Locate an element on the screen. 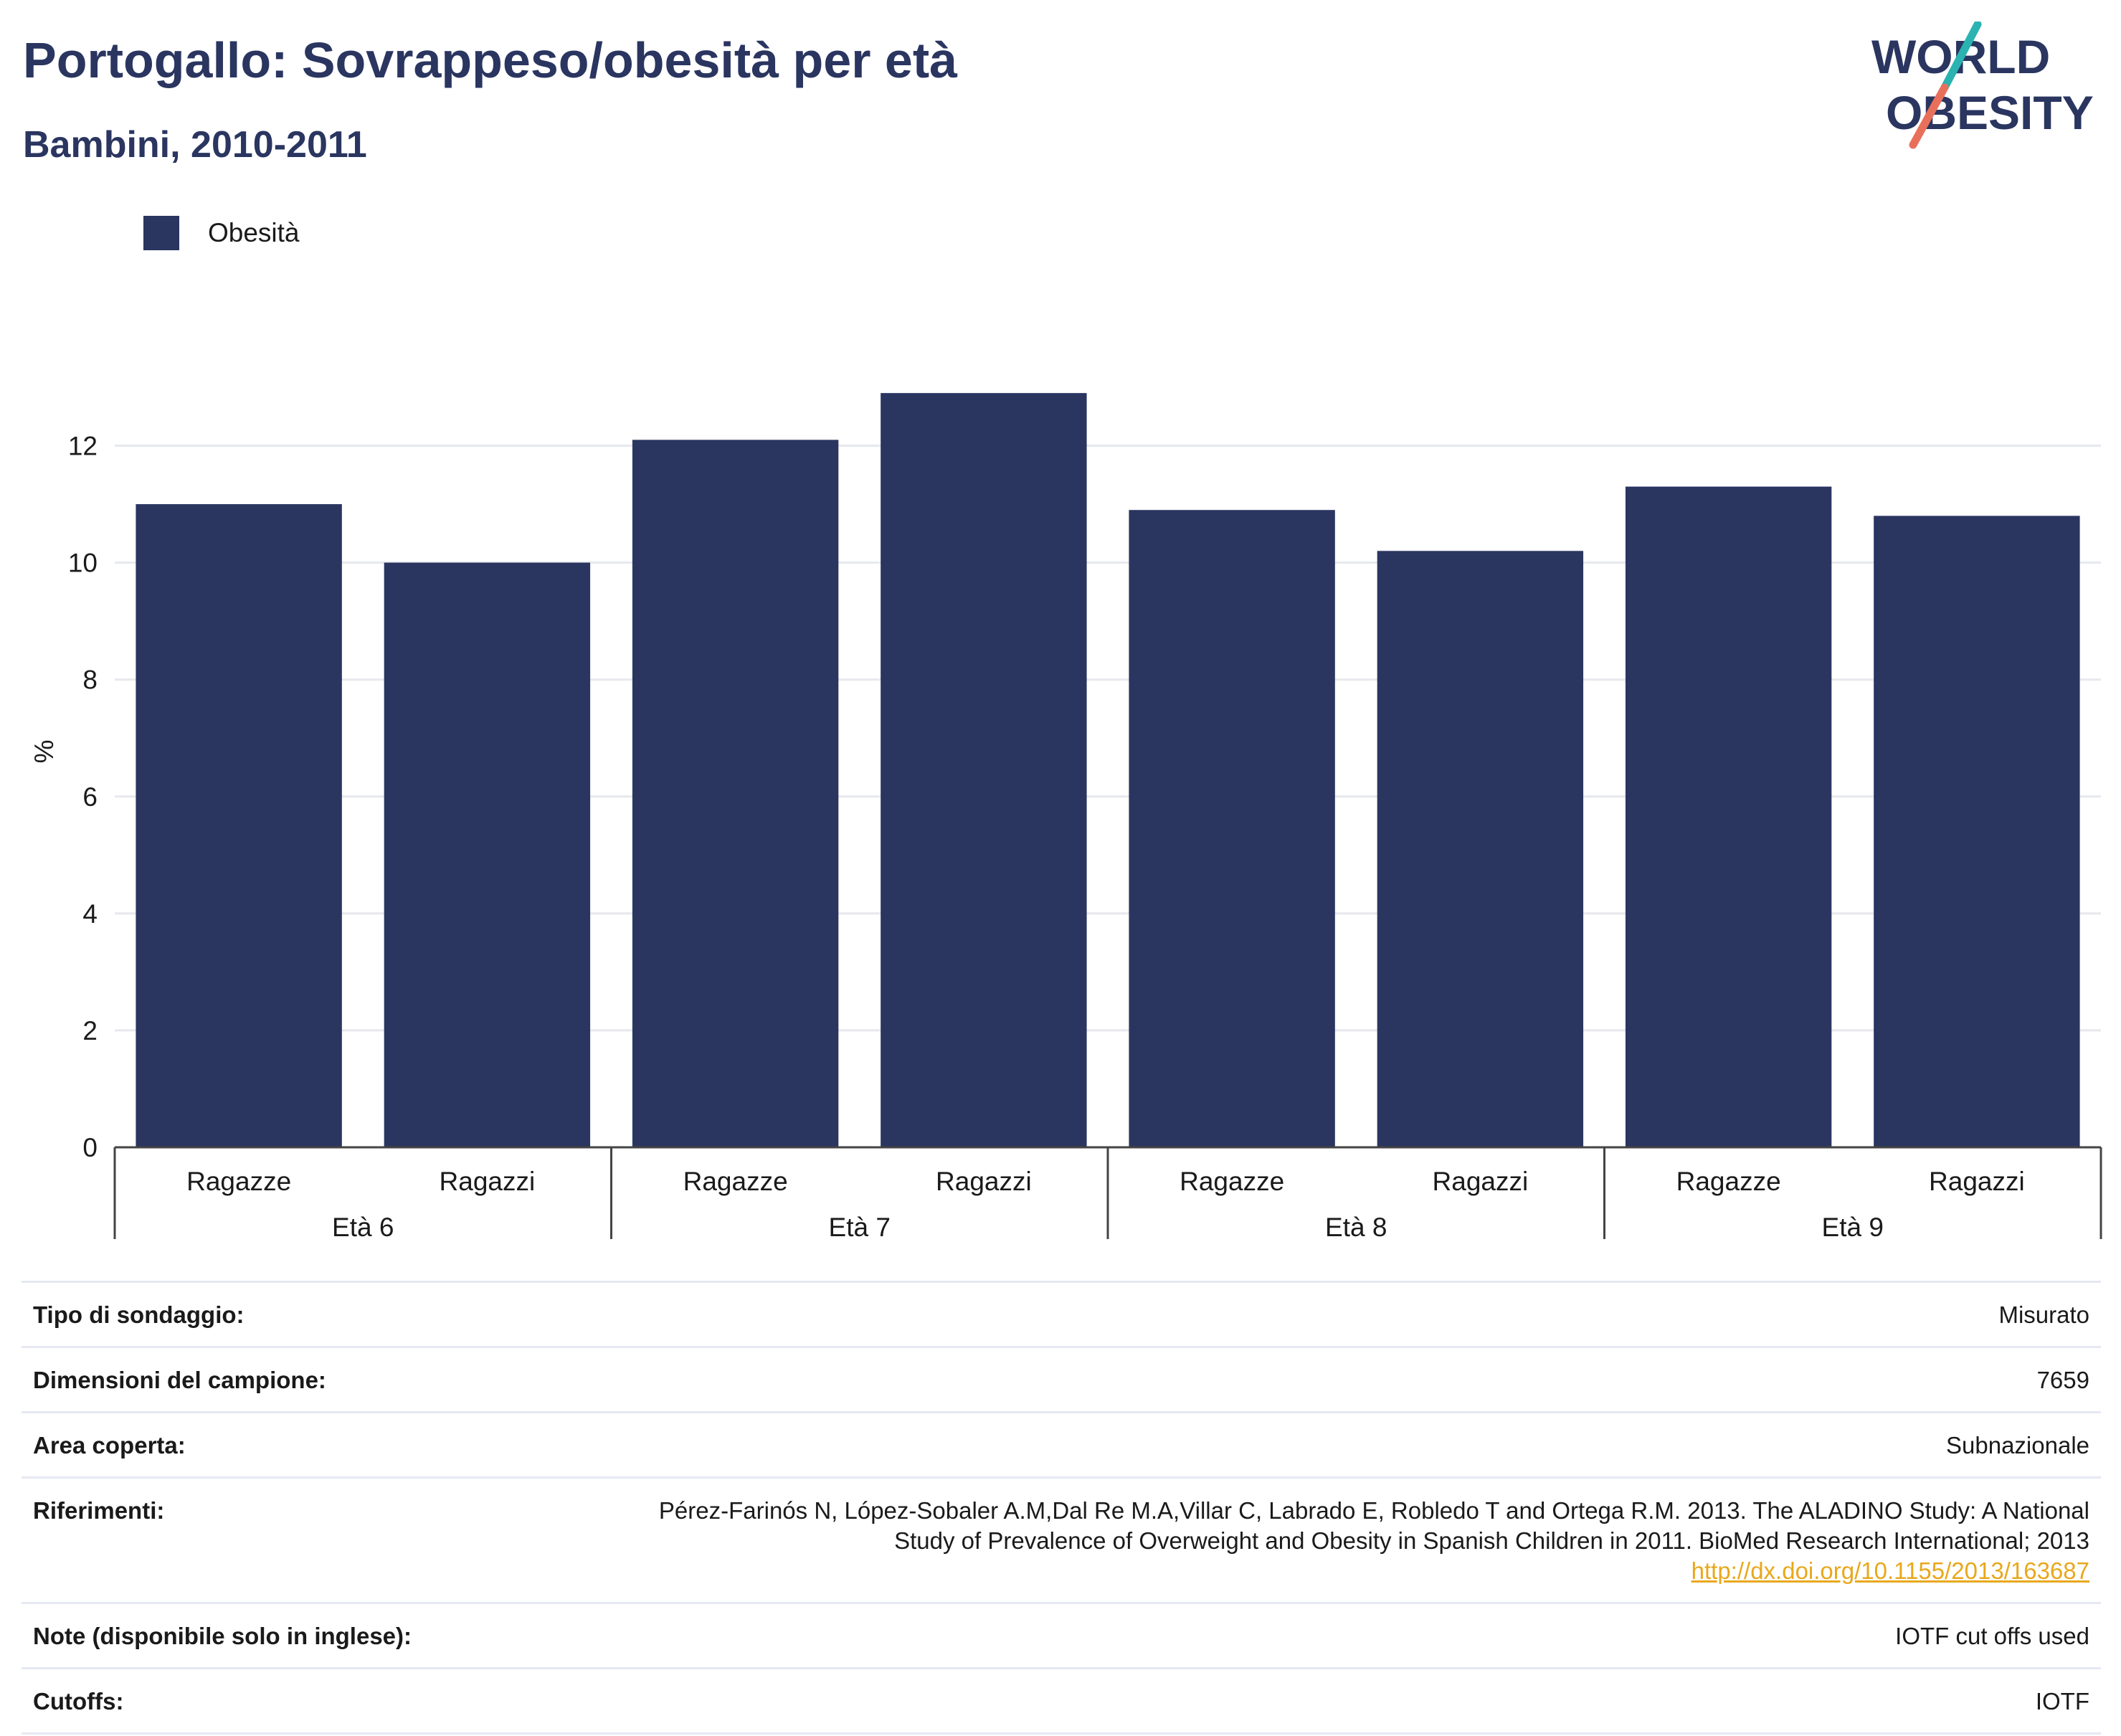 The width and height of the screenshot is (2121, 1736). info-label: Riferimenti: is located at coordinates (99, 1510).